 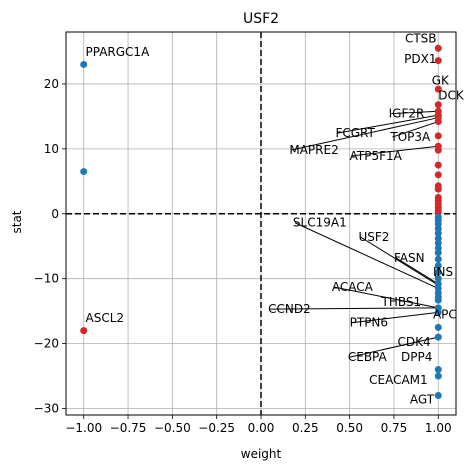 What do you see at coordinates (17, 221) in the screenshot?
I see `y-axis-label: stat` at bounding box center [17, 221].